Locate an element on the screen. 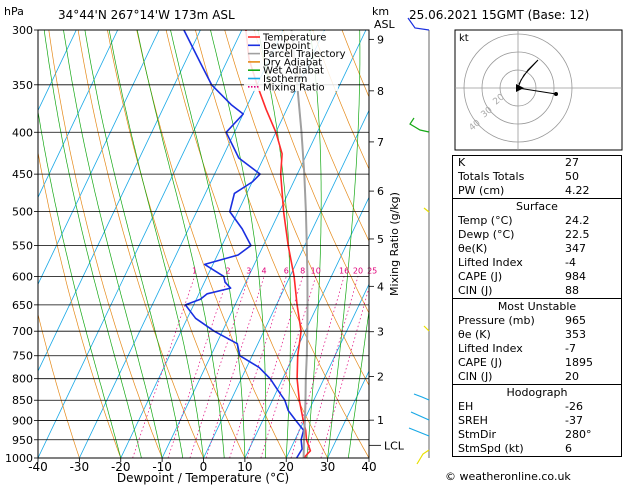 The image size is (629, 486). temperature-tick-label: 10 is located at coordinates (244, 467).